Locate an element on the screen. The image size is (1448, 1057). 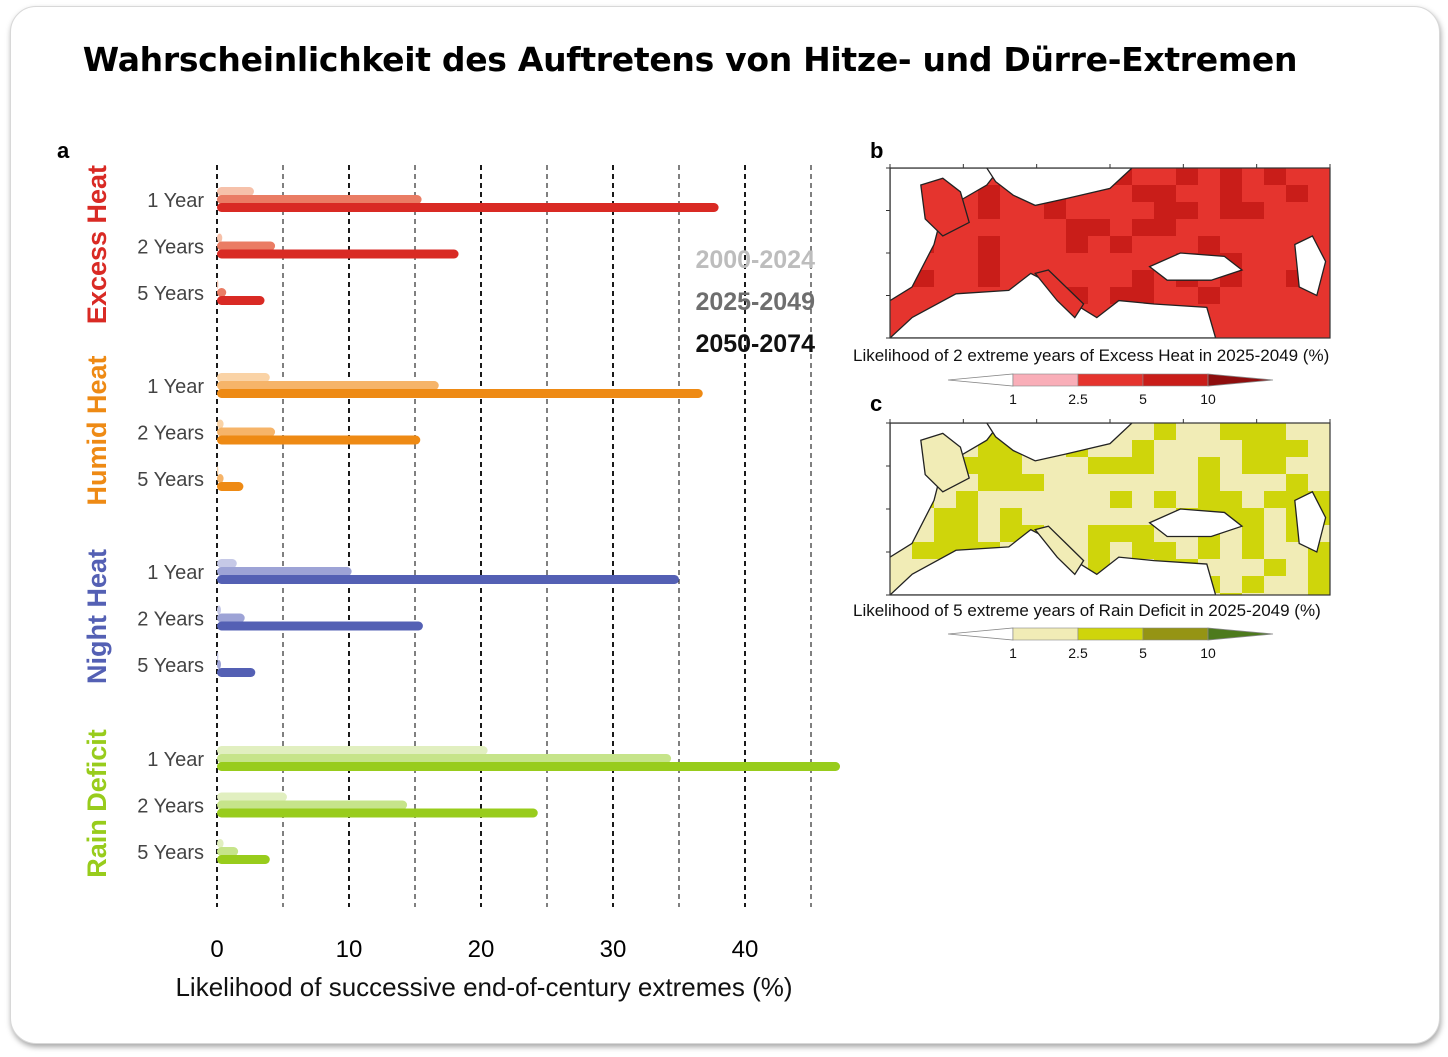
group-label: Humid Heat is located at coordinates (97, 430).